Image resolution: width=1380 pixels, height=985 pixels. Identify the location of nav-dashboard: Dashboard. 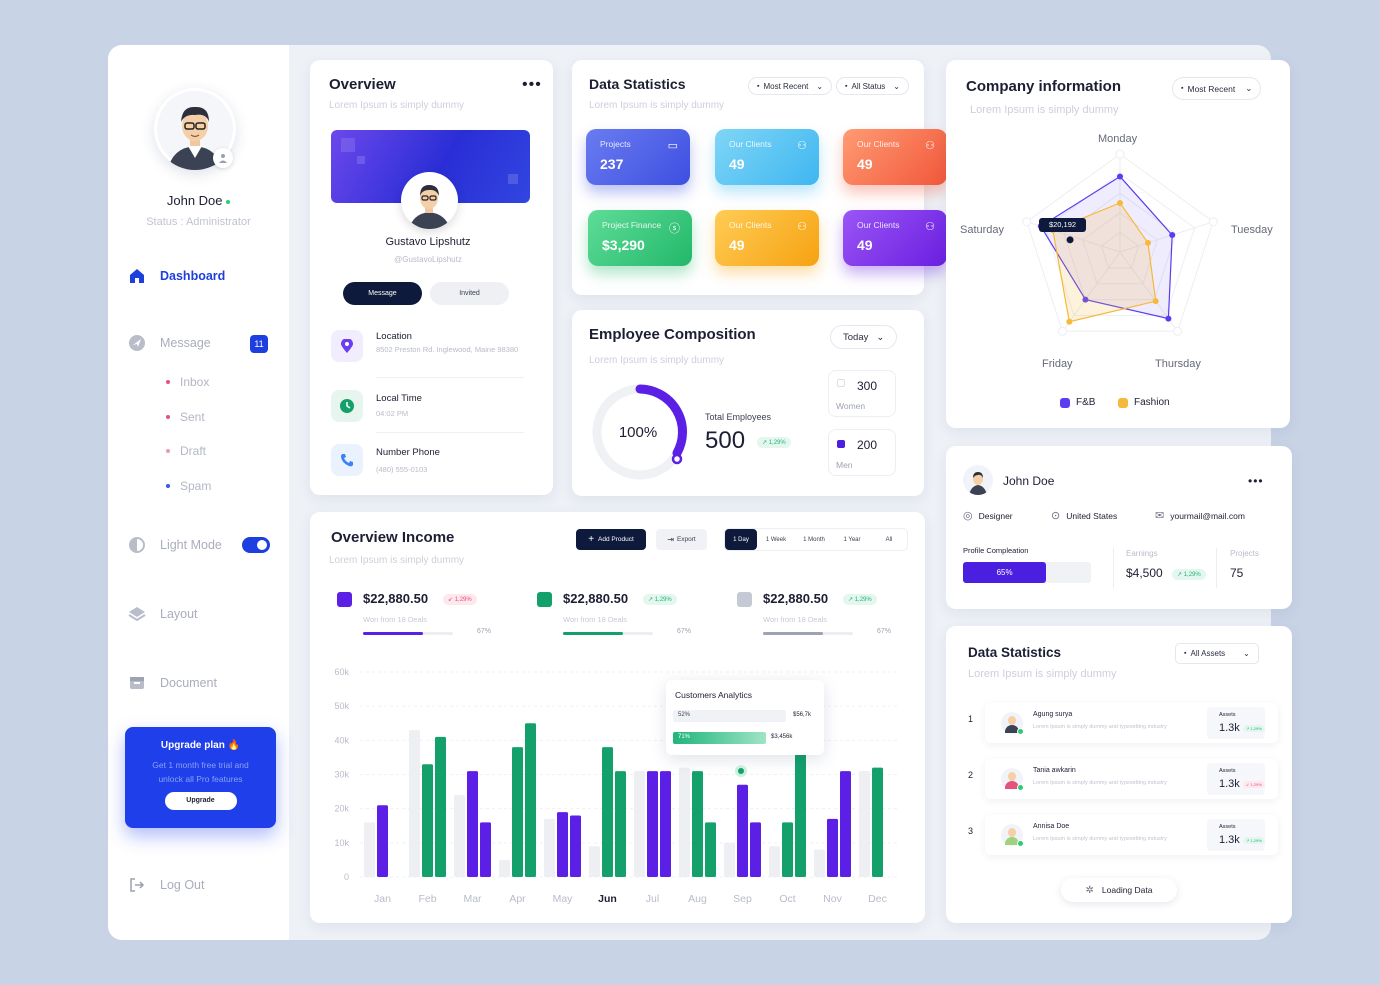
(176, 276).